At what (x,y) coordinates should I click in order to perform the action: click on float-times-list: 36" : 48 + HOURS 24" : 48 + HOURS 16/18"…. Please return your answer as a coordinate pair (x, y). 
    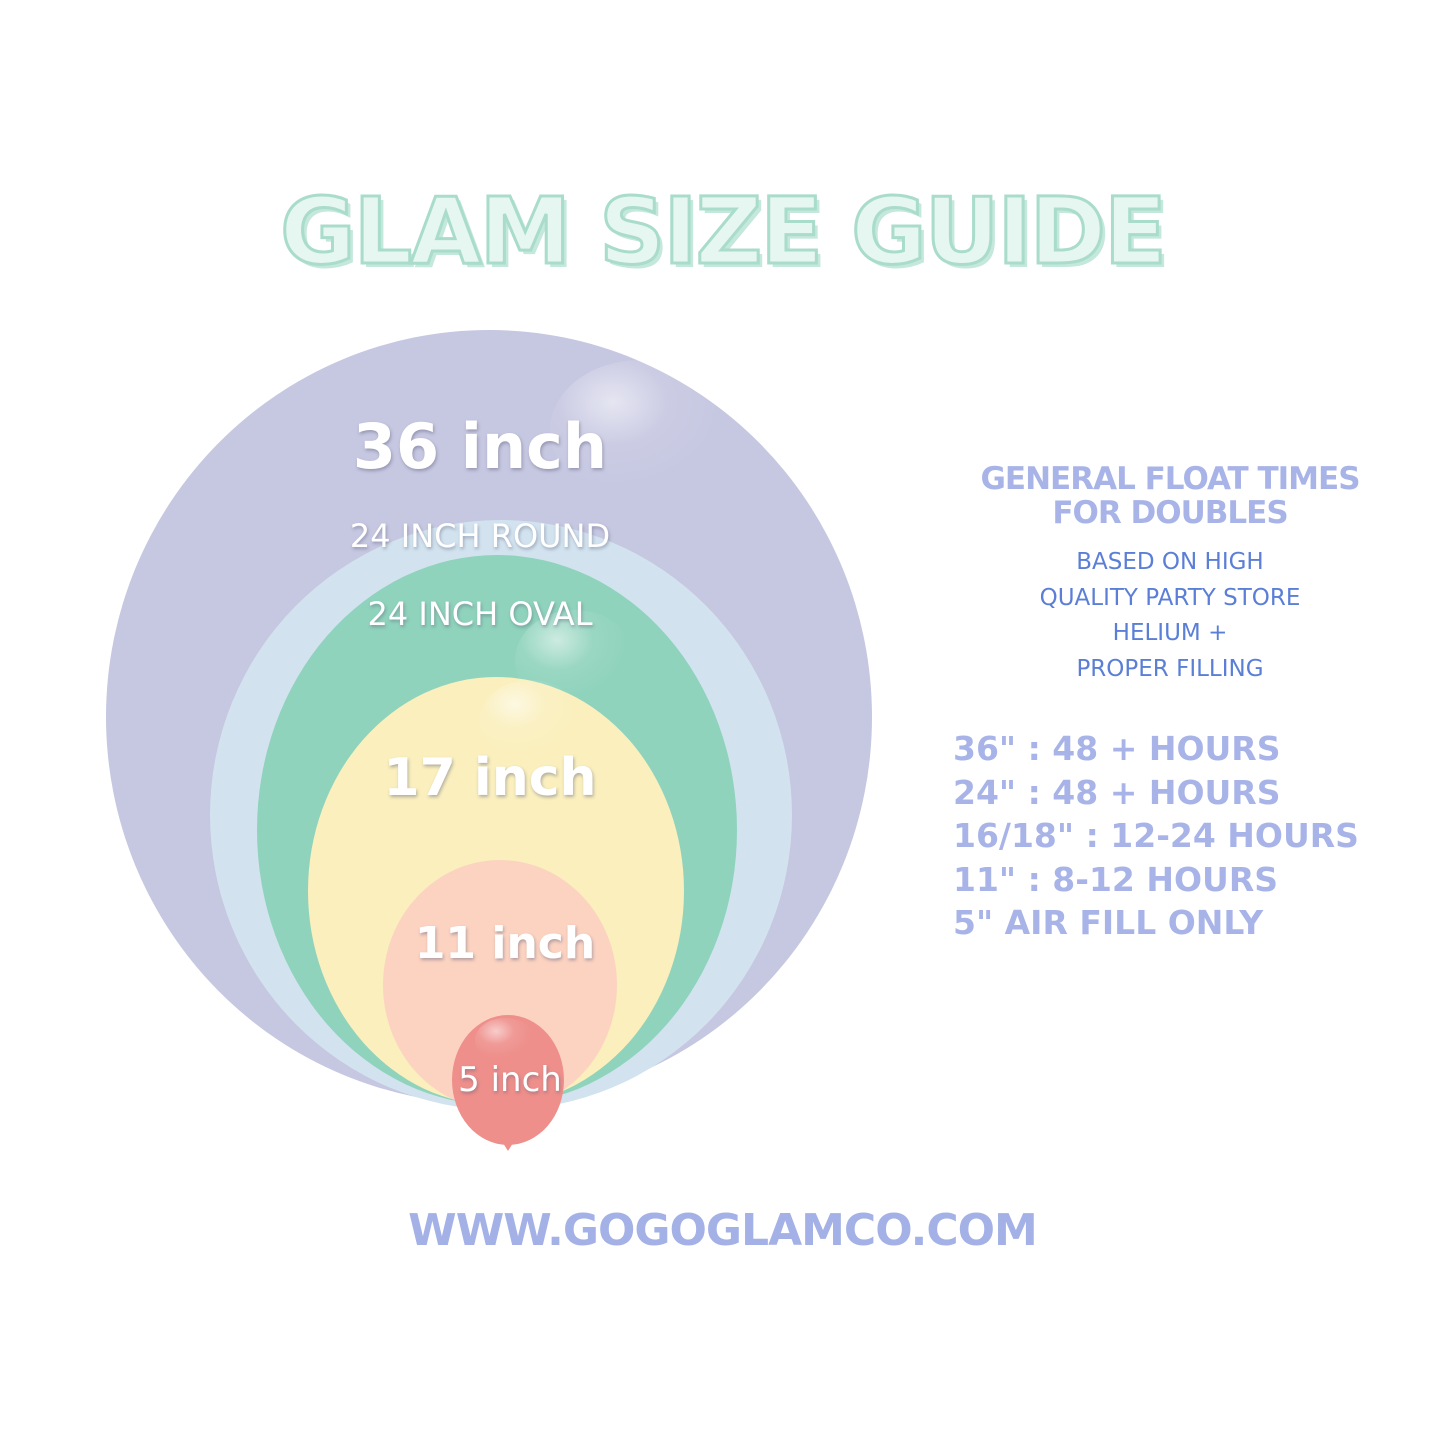
    Looking at the image, I should click on (1156, 836).